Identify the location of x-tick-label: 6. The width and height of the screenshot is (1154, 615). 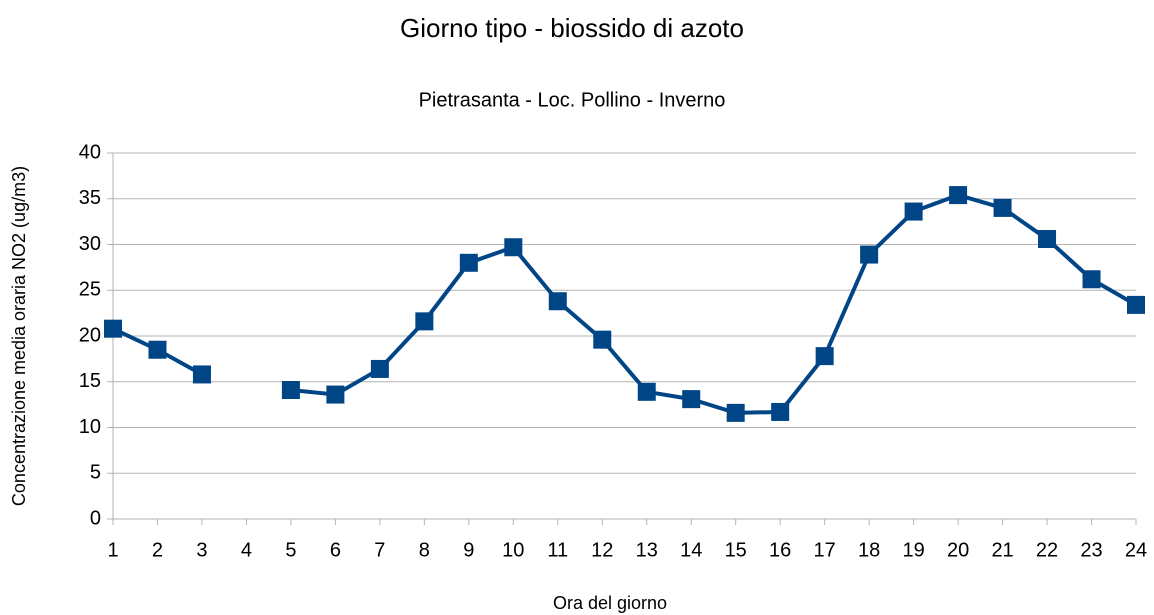
(335, 550).